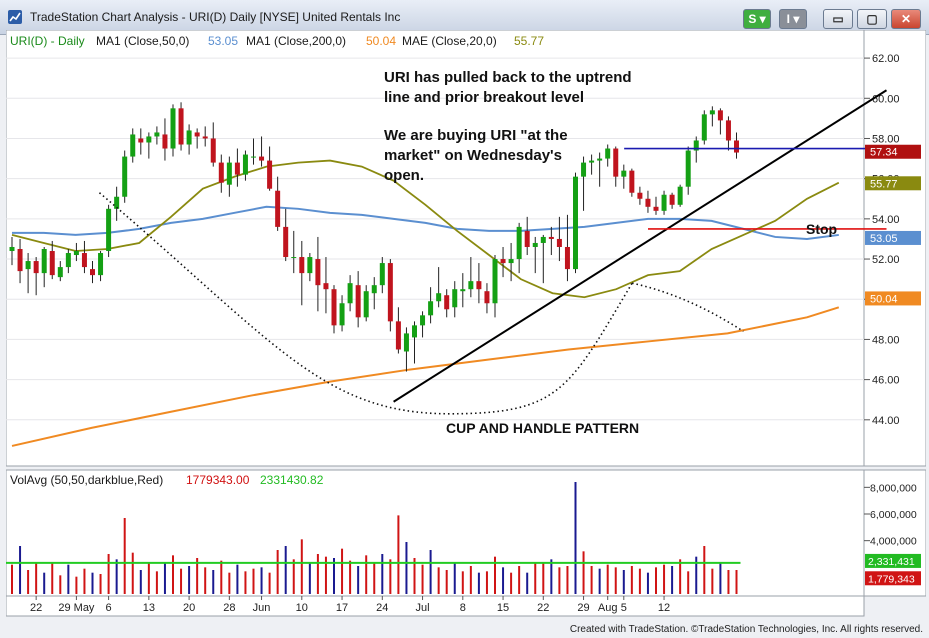 This screenshot has width=929, height=638. I want to click on price-tick-label: 44.00, so click(886, 421).